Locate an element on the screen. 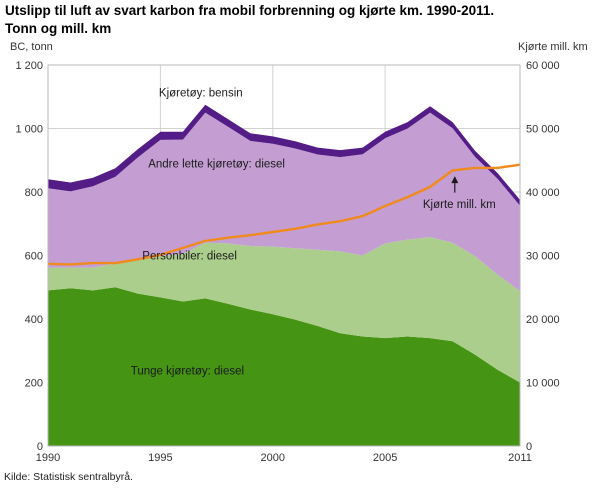 The image size is (610, 488). right-axis-tick-label: 10 000 is located at coordinates (543, 384).